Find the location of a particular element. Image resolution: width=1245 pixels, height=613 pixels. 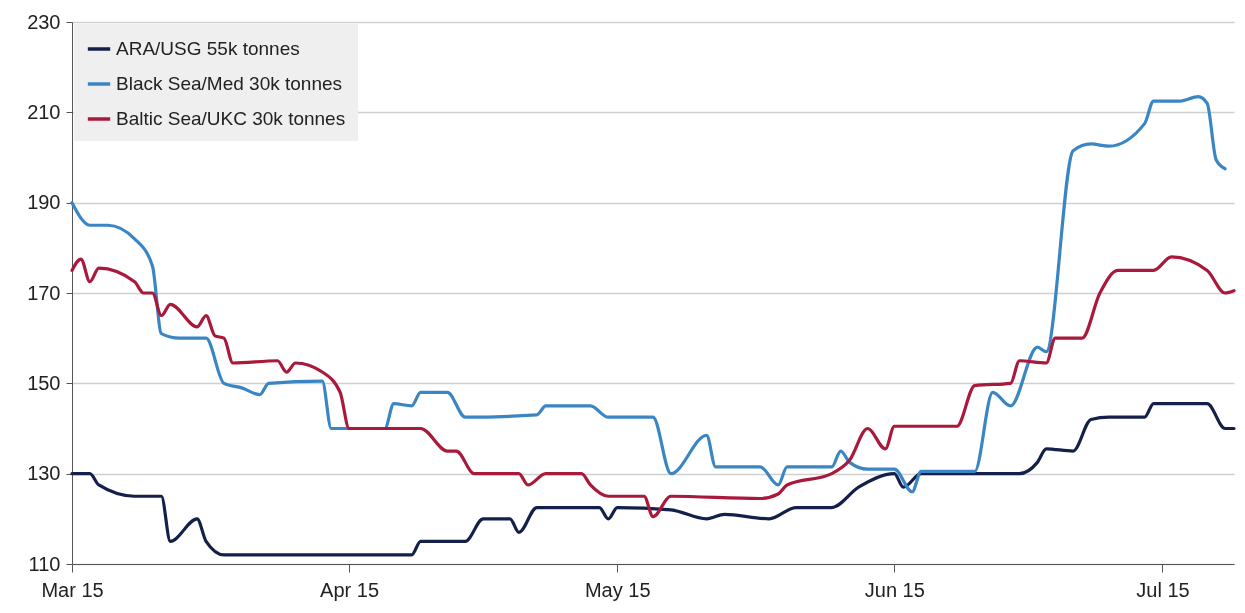

y-tick-label: 110 is located at coordinates (44, 563).